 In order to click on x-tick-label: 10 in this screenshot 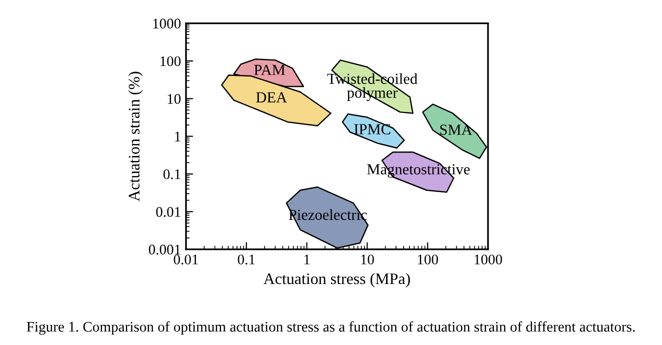, I will do `click(367, 259)`.